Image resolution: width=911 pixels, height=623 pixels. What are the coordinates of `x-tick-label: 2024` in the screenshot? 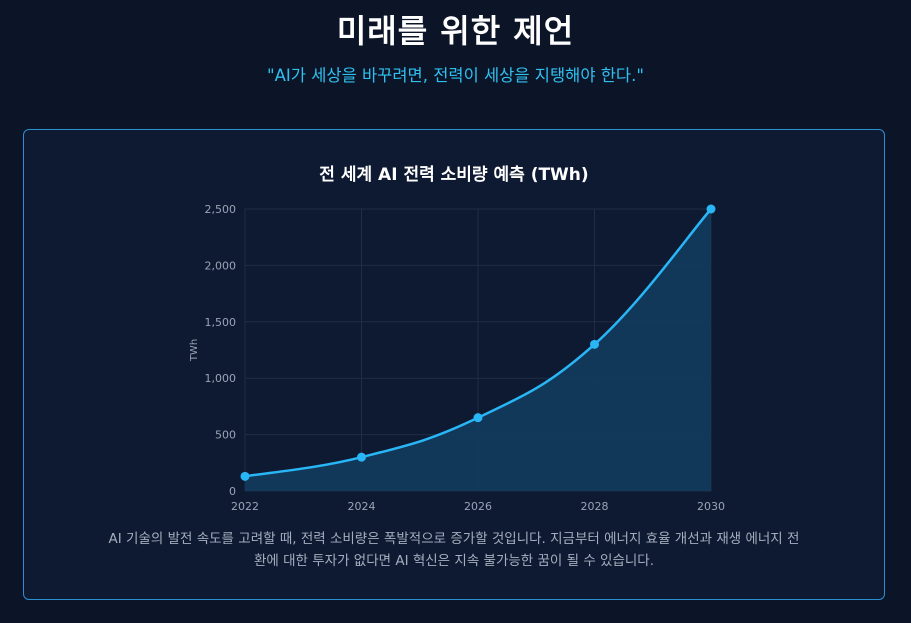 It's located at (362, 506).